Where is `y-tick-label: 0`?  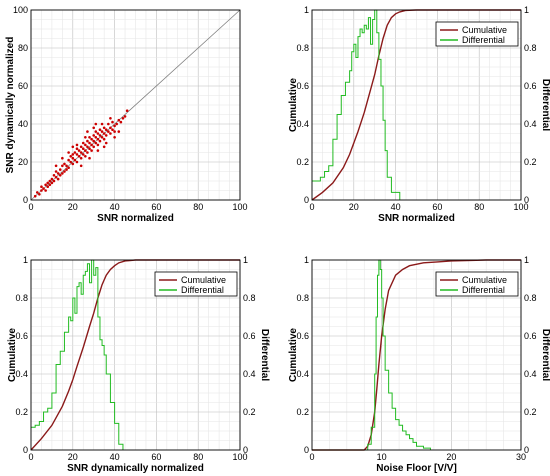 y-tick-label: 0 is located at coordinates (25, 200).